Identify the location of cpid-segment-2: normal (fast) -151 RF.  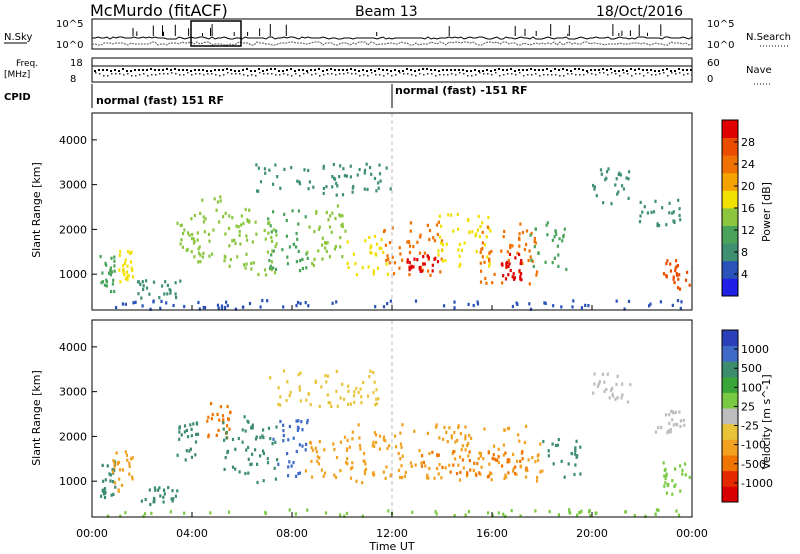
(461, 90).